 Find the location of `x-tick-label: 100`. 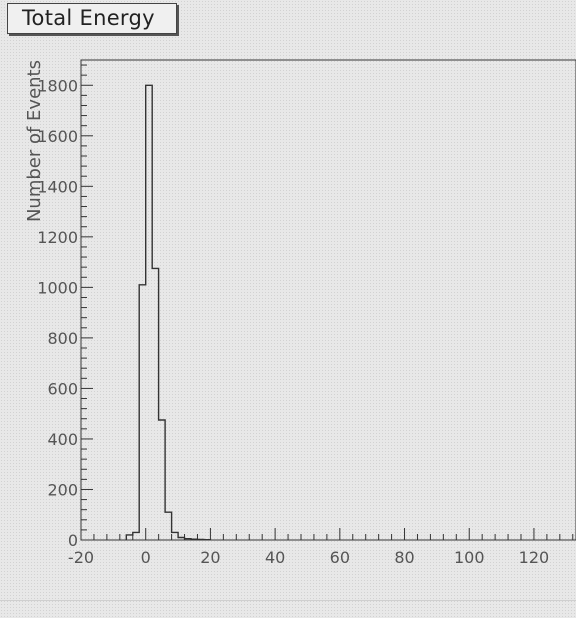

x-tick-label: 100 is located at coordinates (469, 557).